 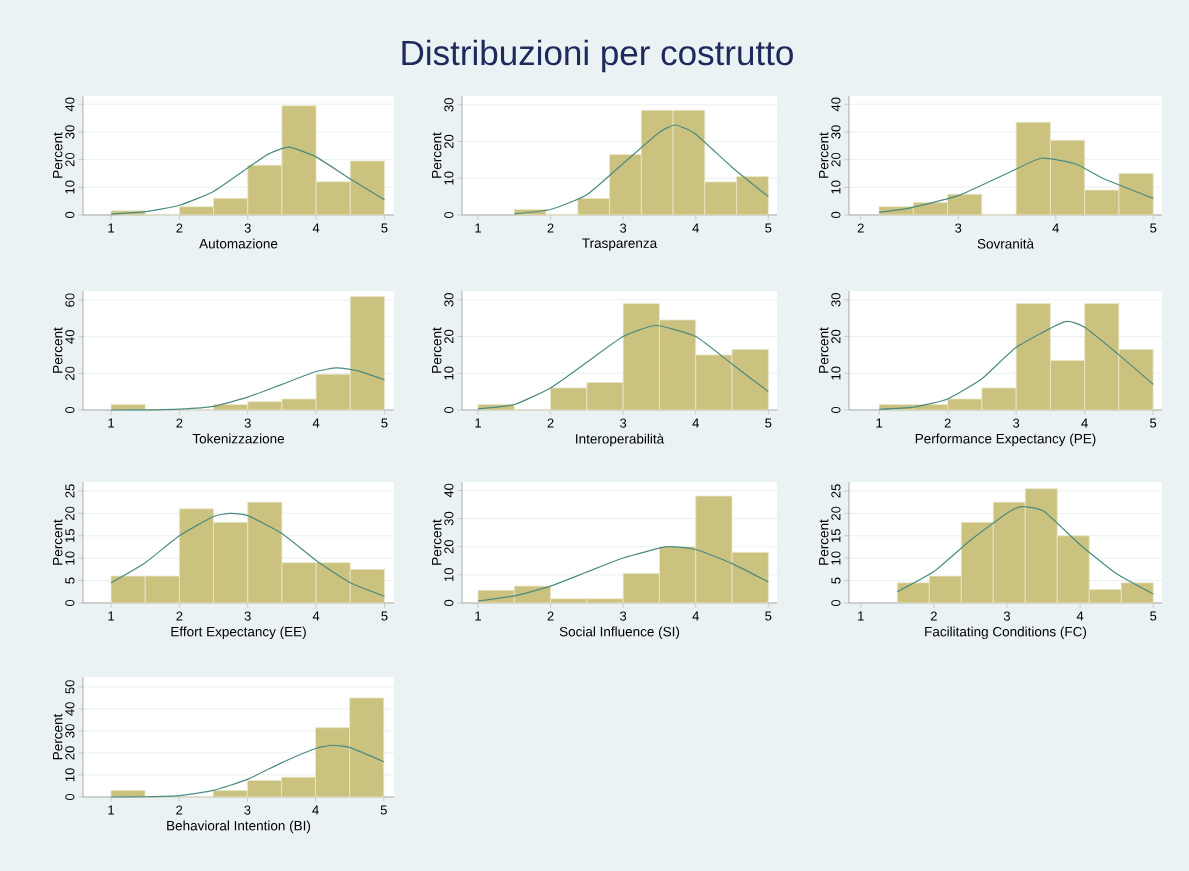 What do you see at coordinates (238, 243) in the screenshot?
I see `x-axis-title: Automazione` at bounding box center [238, 243].